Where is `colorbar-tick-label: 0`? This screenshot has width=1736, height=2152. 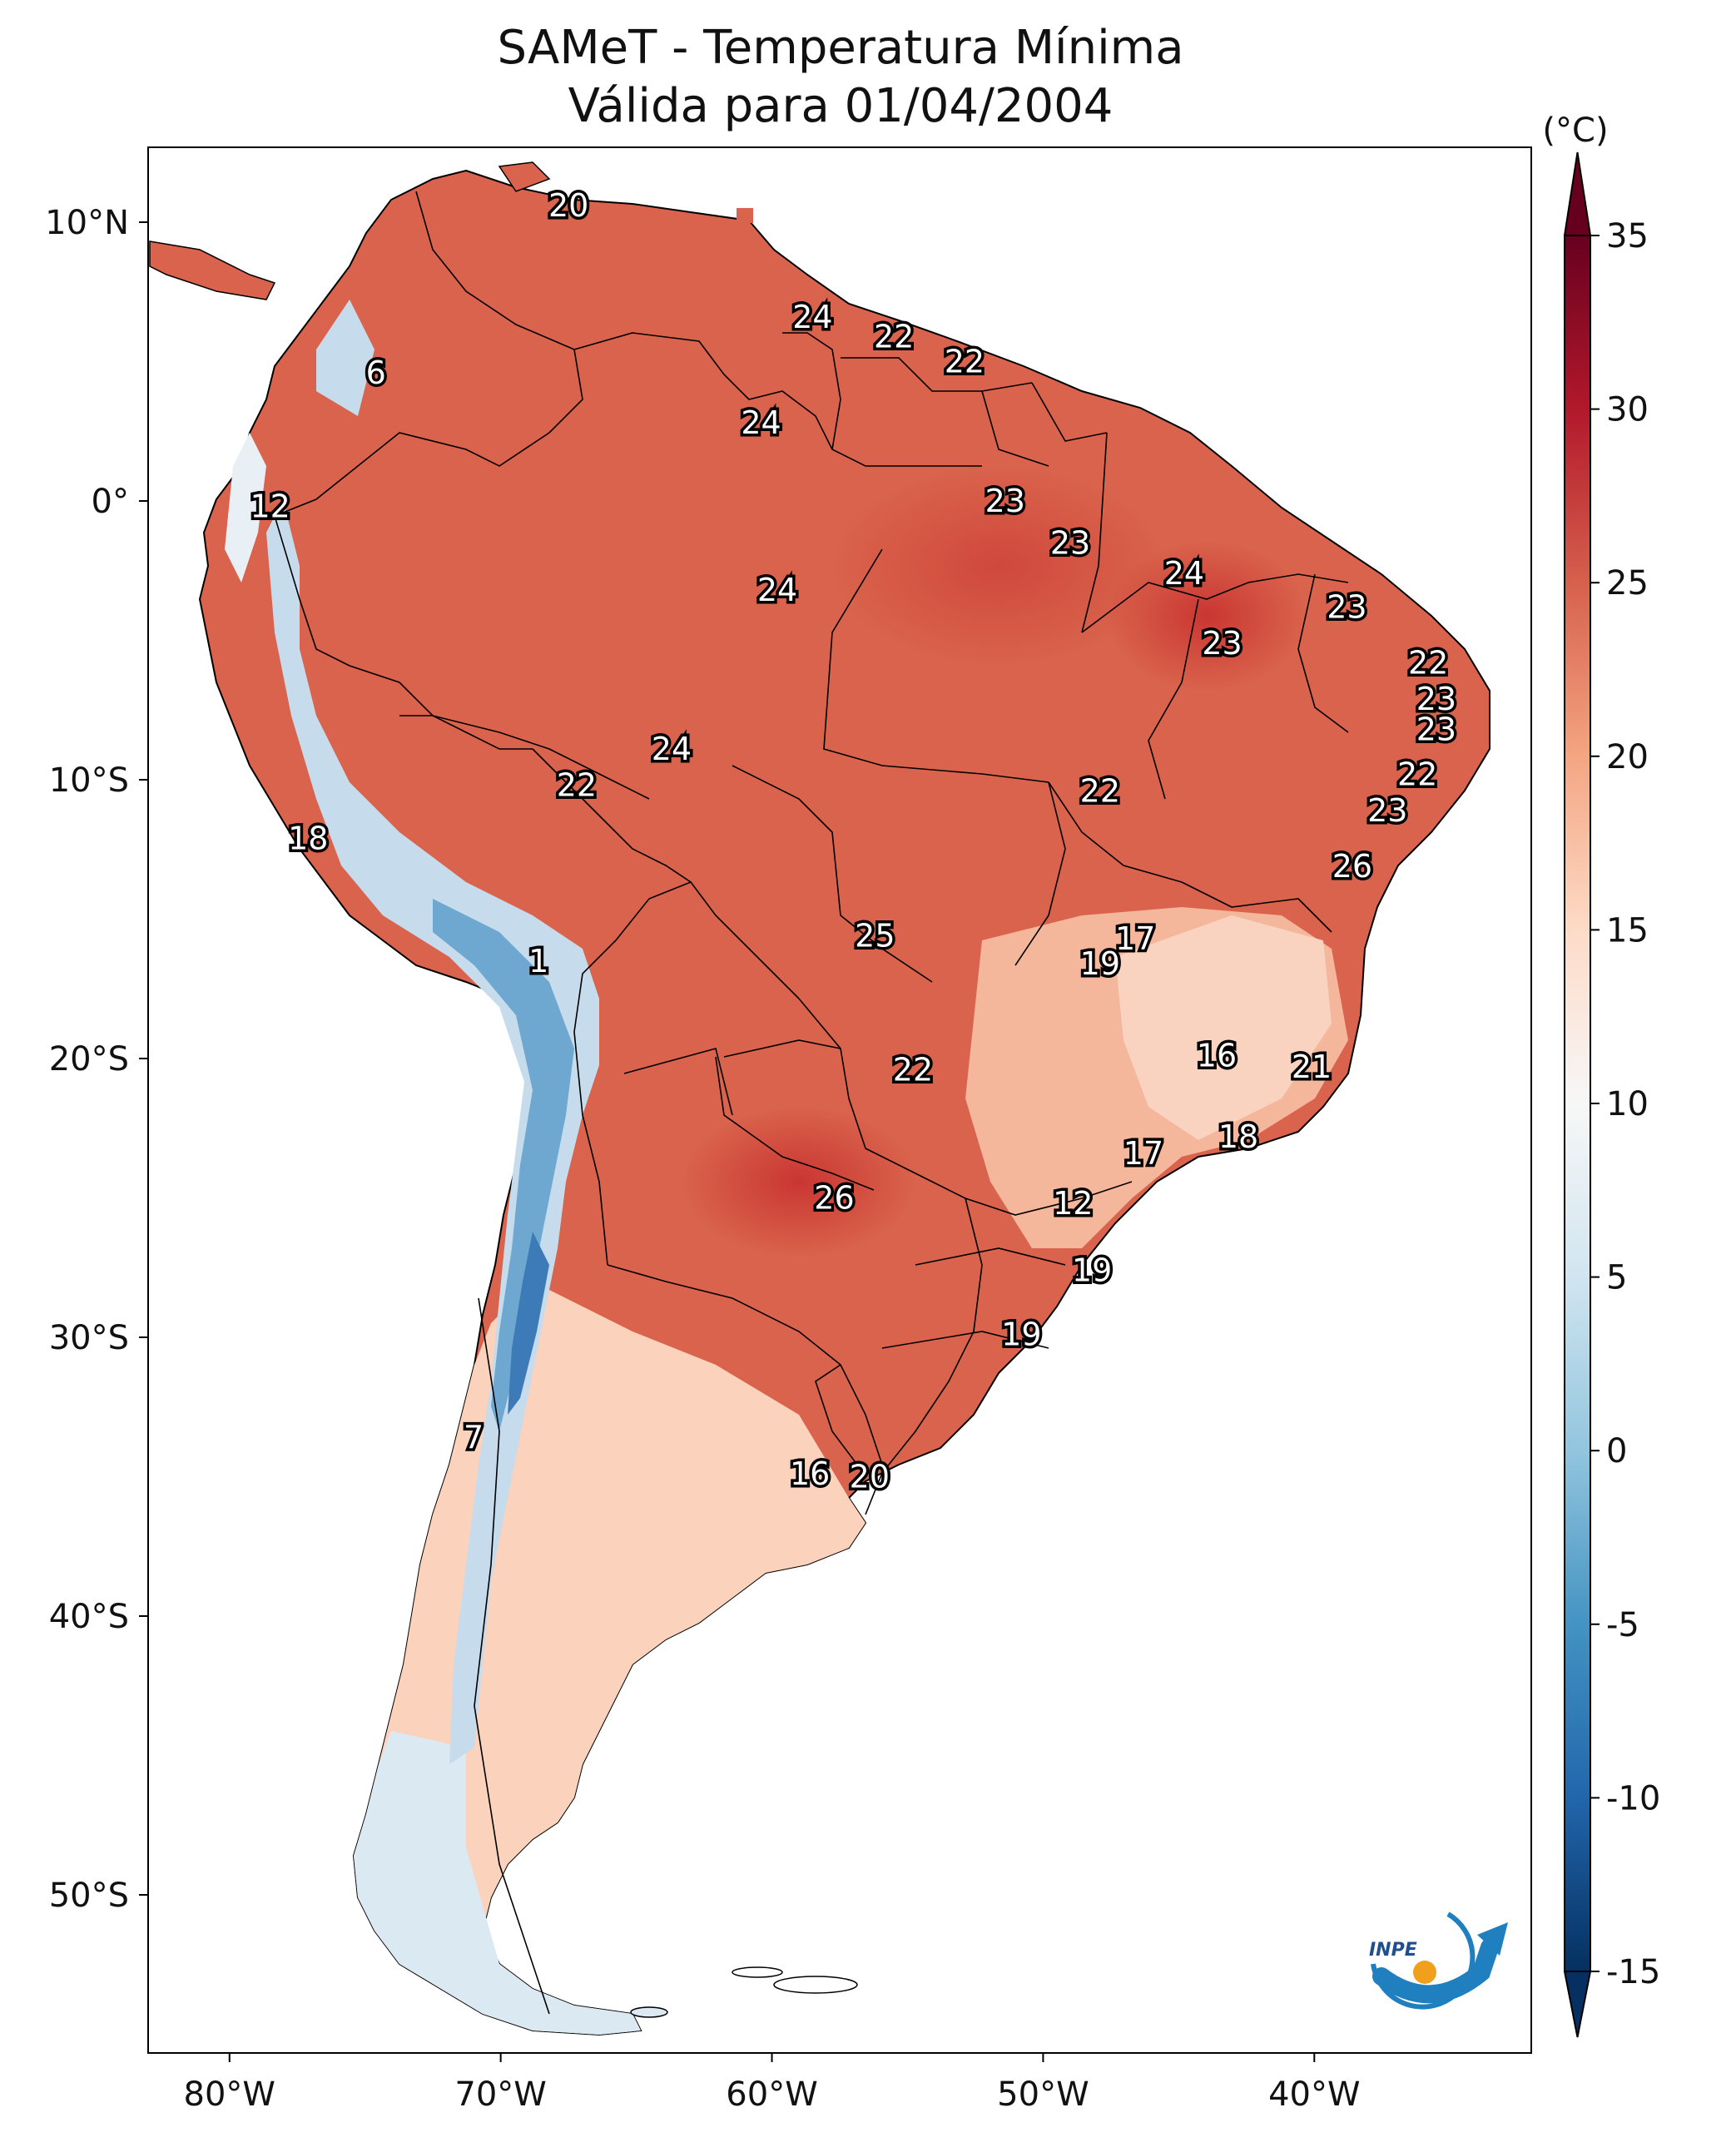 colorbar-tick-label: 0 is located at coordinates (1616, 1451).